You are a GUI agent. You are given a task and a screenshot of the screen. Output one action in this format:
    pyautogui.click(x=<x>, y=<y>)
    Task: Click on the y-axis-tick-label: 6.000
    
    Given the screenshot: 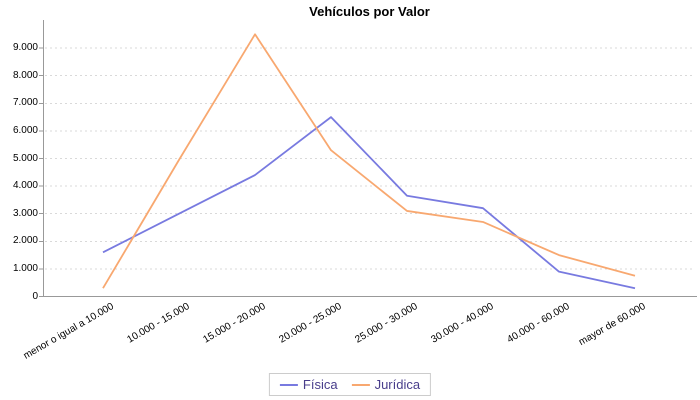 What is the action you would take?
    pyautogui.click(x=25, y=130)
    